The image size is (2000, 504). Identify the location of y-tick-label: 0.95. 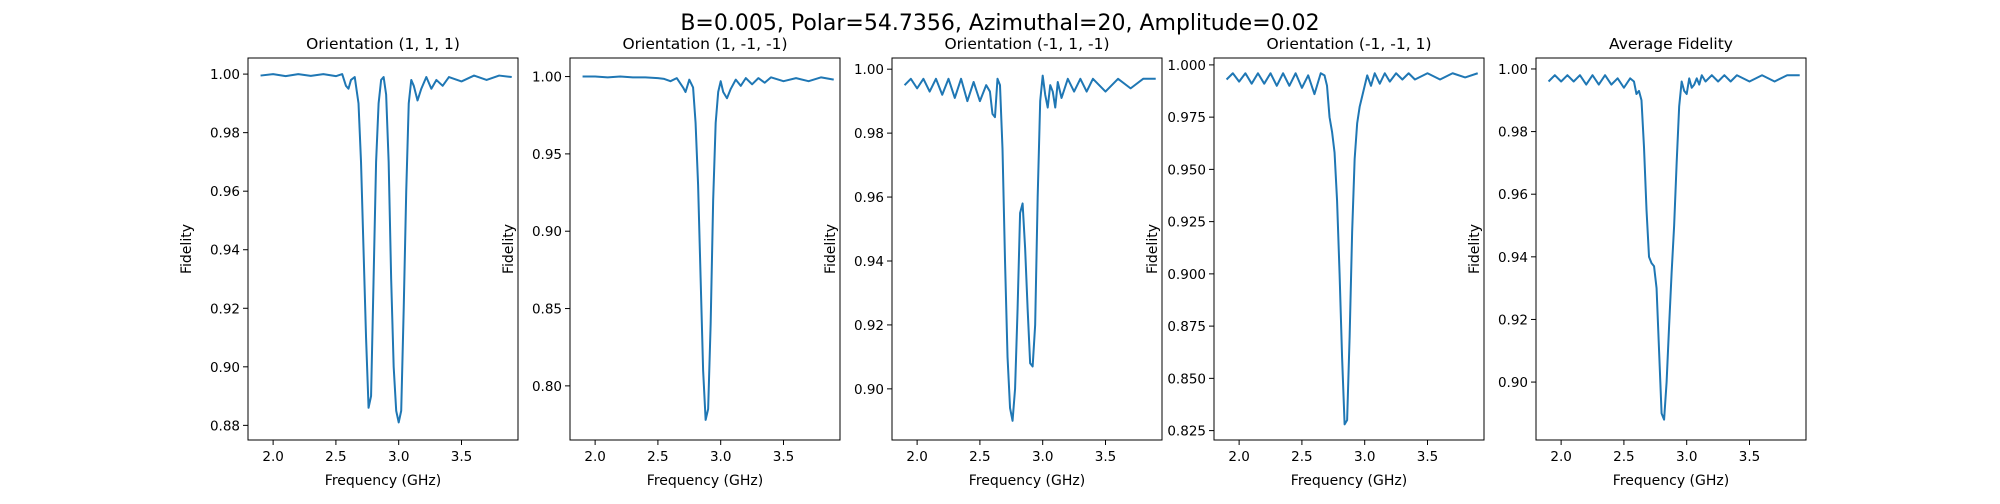
(547, 155).